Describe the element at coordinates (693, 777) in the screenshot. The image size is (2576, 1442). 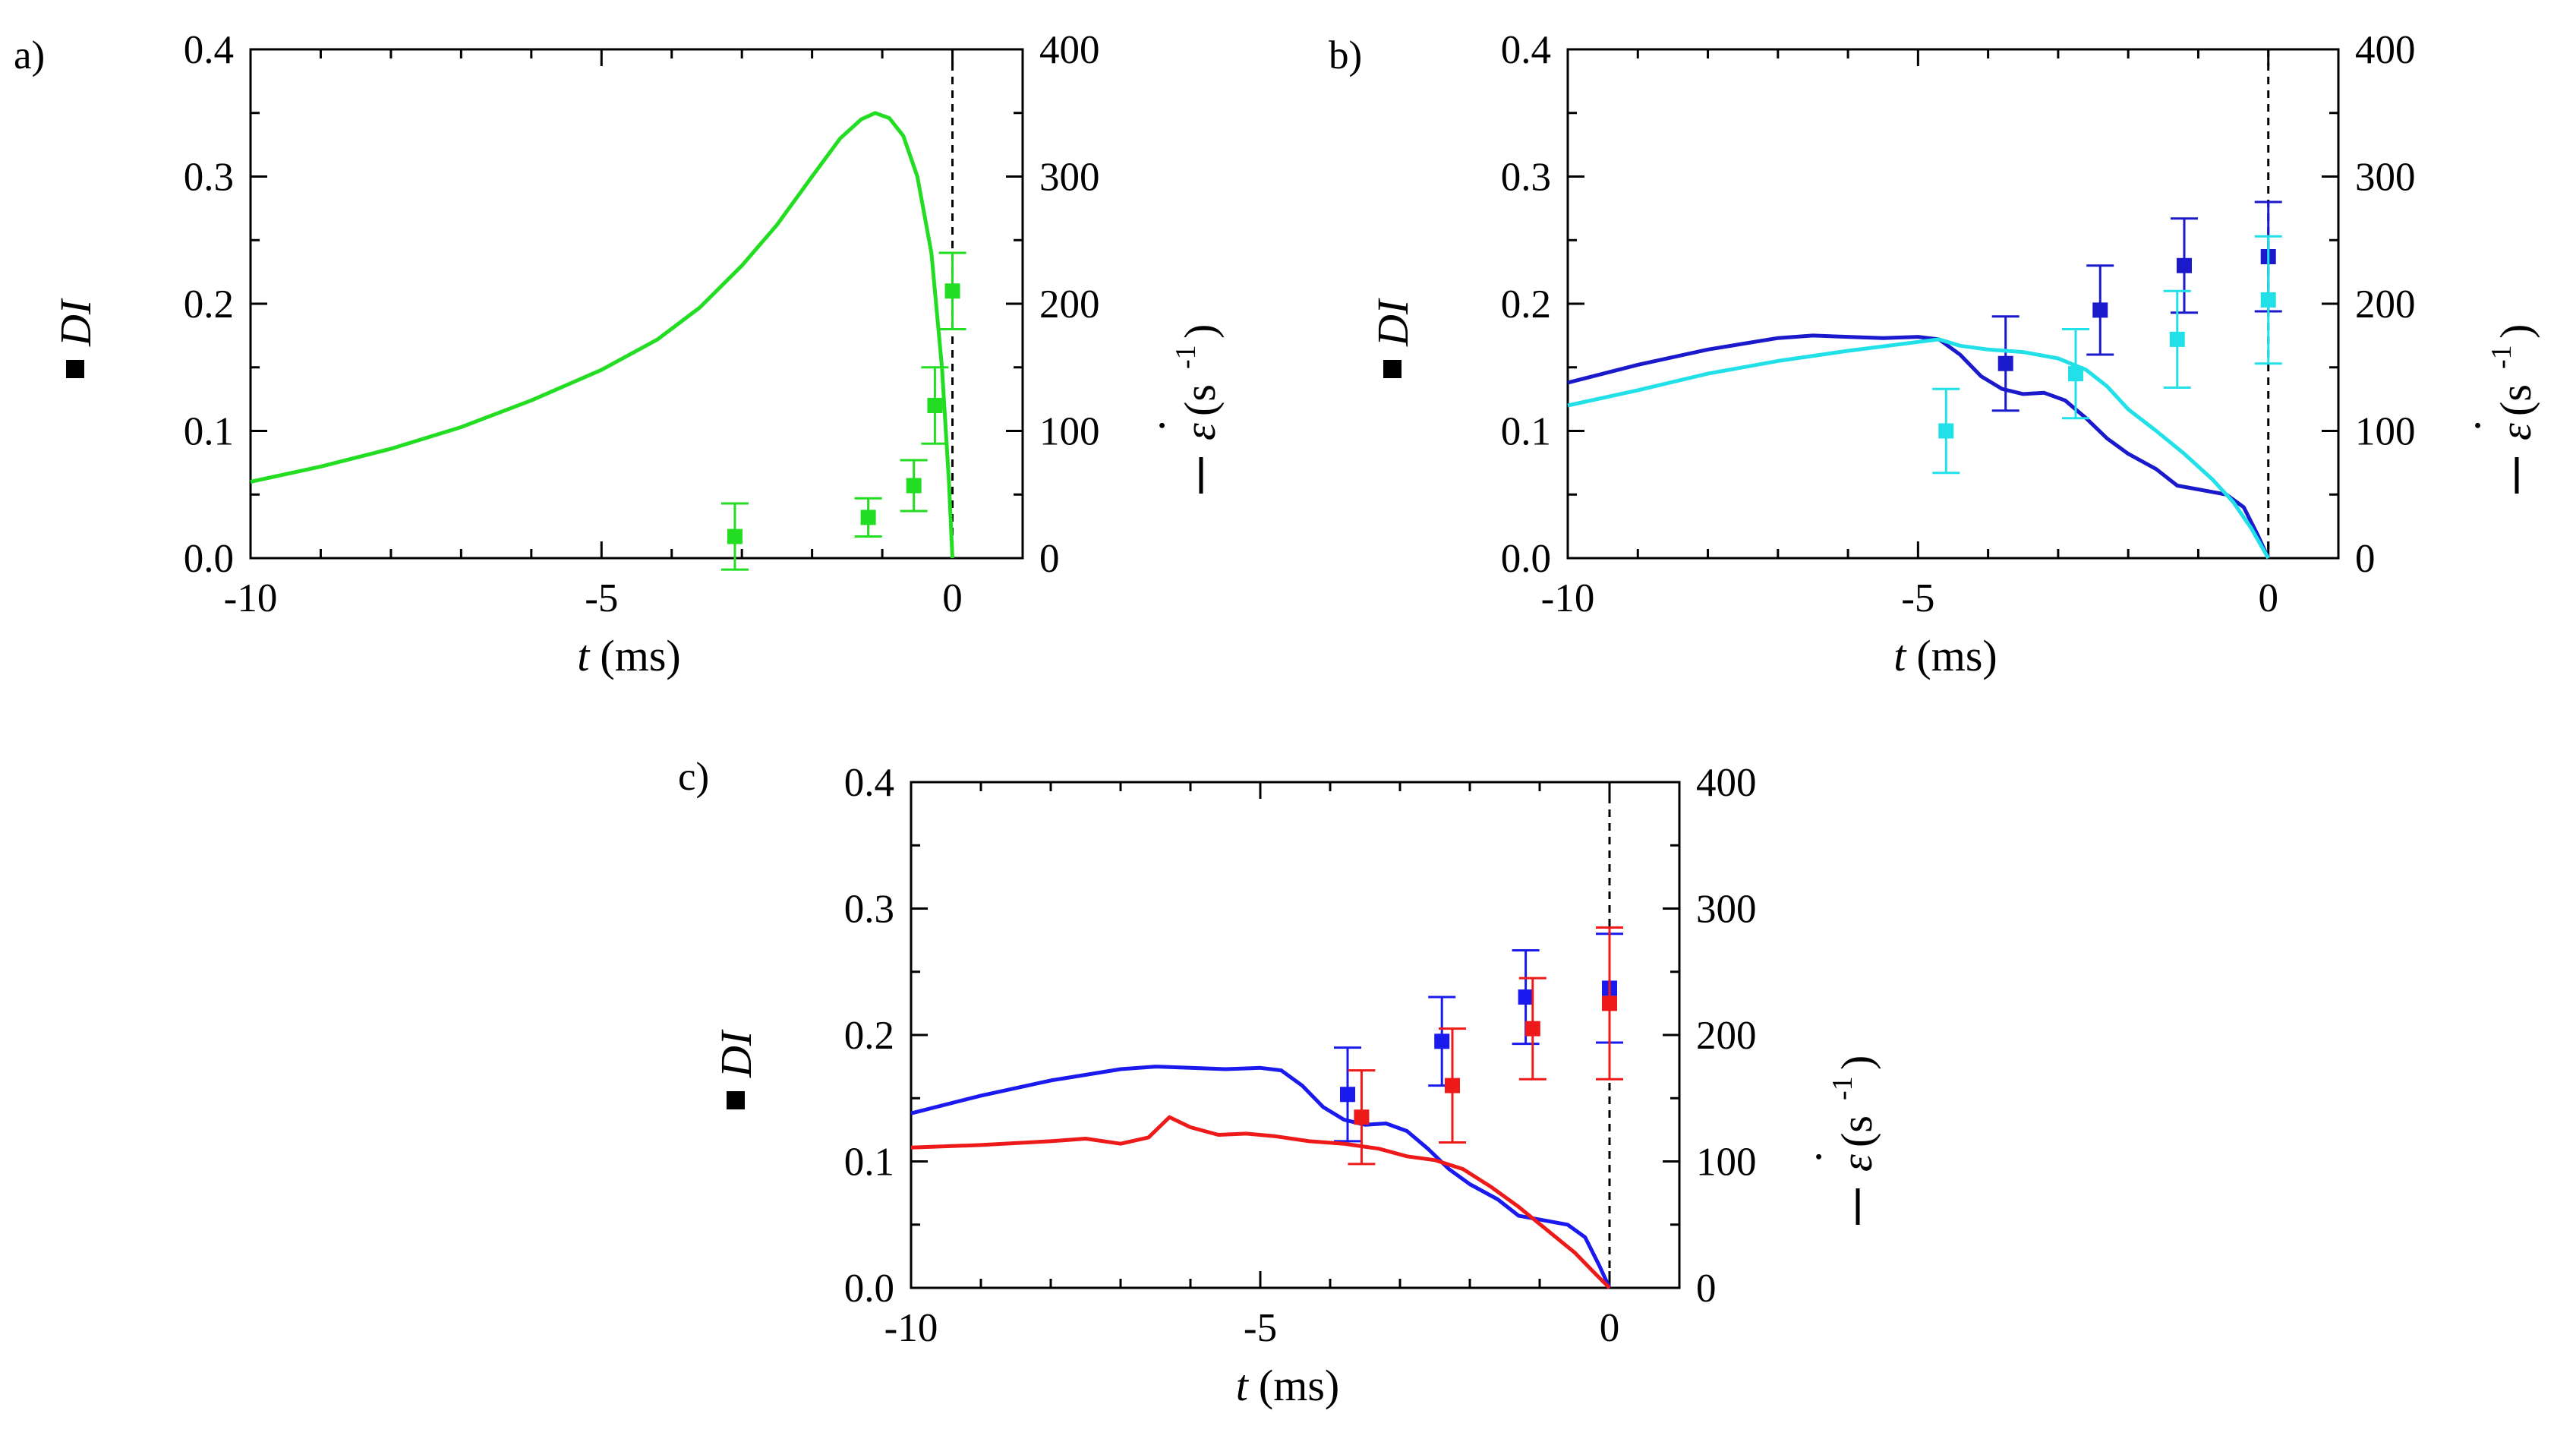
I see `panel-label: c)` at that location.